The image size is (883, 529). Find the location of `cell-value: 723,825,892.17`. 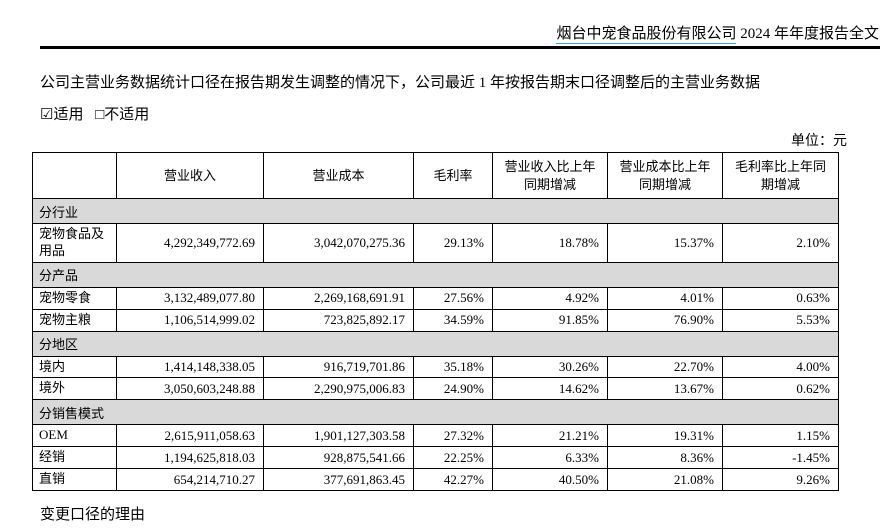

cell-value: 723,825,892.17 is located at coordinates (338, 320).